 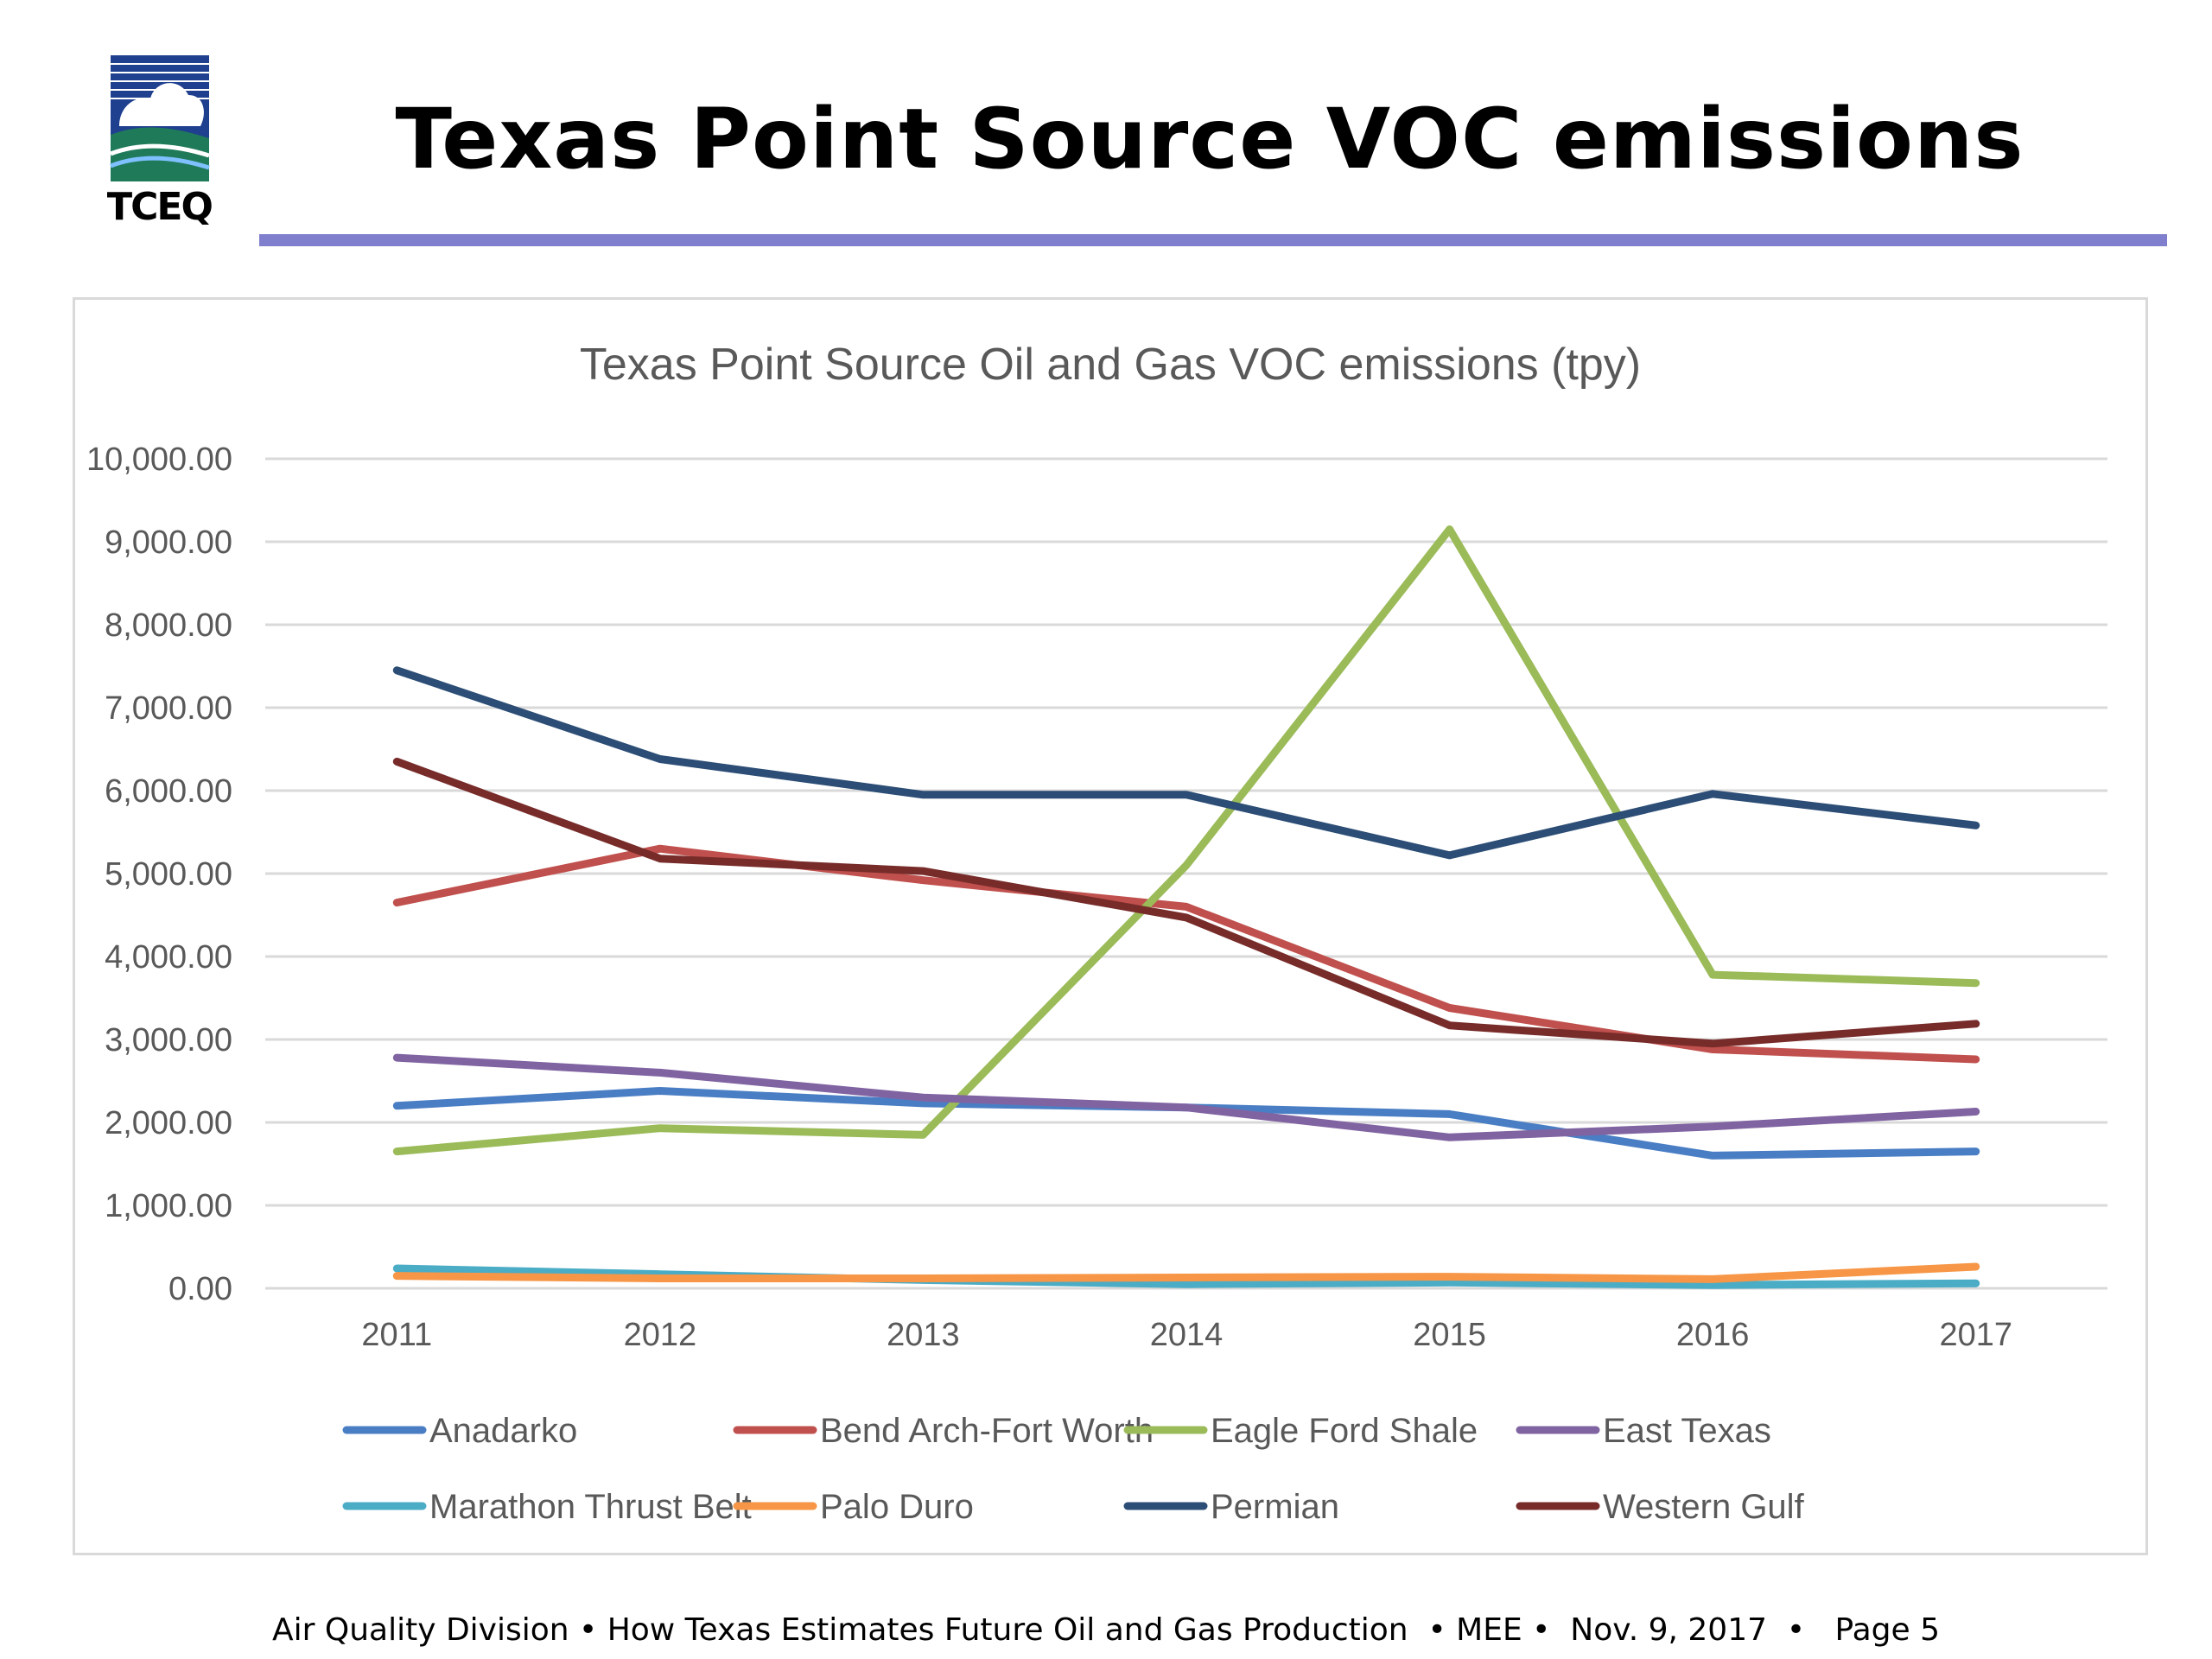 I want to click on y-tick-label: 8,000.00, so click(x=168, y=625).